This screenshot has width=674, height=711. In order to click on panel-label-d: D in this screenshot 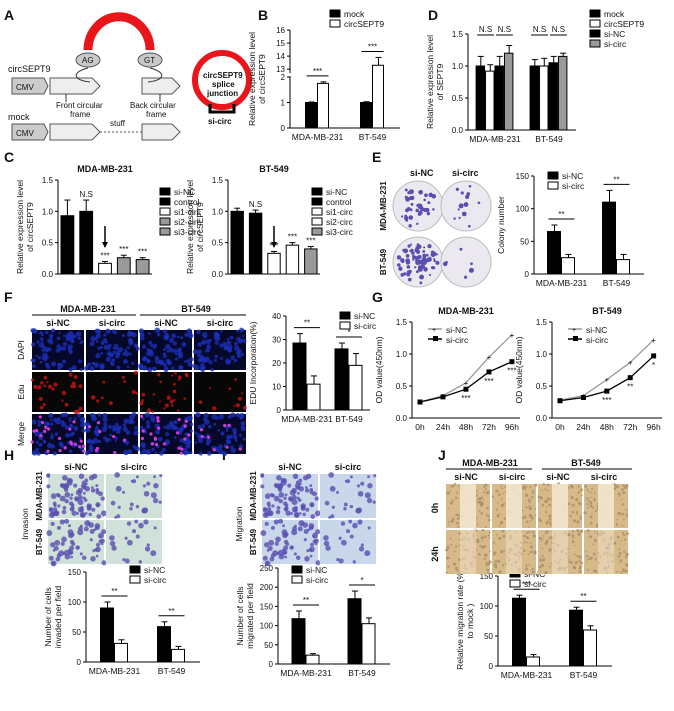, I will do `click(433, 15)`.